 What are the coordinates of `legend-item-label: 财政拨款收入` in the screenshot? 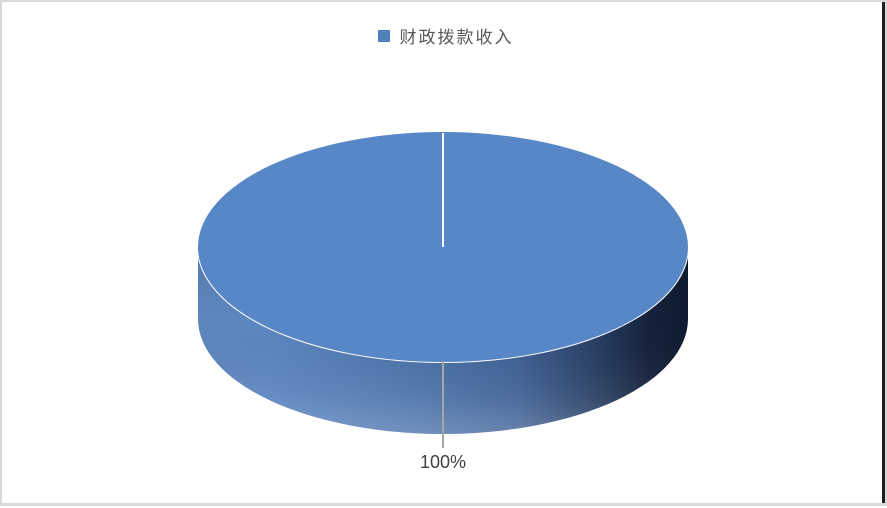 It's located at (456, 37).